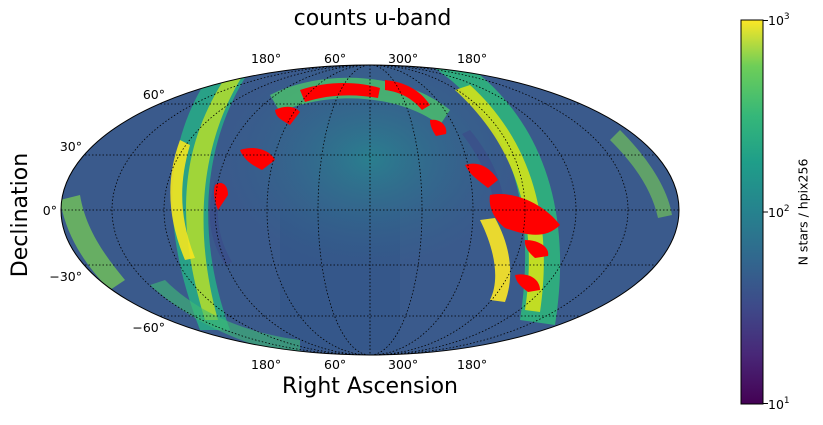  What do you see at coordinates (403, 364) in the screenshot?
I see `ra-tick-bottom-3: 300°` at bounding box center [403, 364].